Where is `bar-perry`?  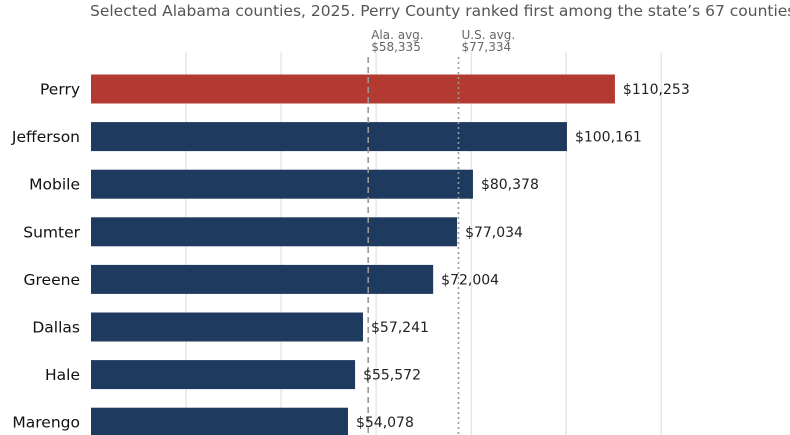 bar-perry is located at coordinates (353, 89).